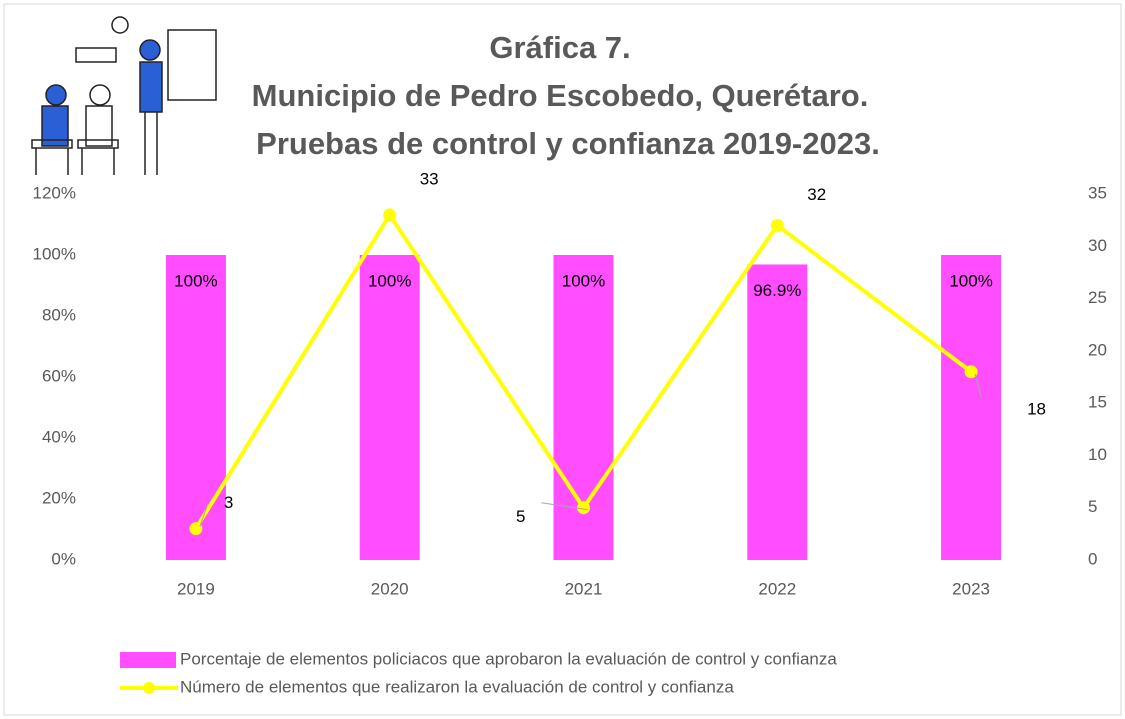 The width and height of the screenshot is (1125, 719). Describe the element at coordinates (1097, 402) in the screenshot. I see `y2-tick-label: 15` at that location.